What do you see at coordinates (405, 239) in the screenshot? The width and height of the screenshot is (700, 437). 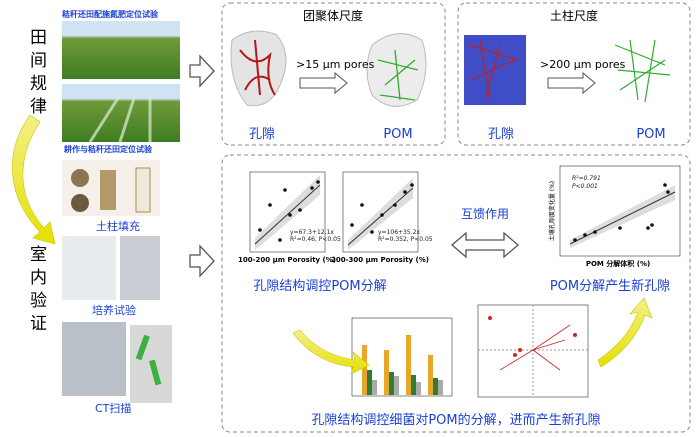 I see `stat: R²=0.352, P<0.05` at bounding box center [405, 239].